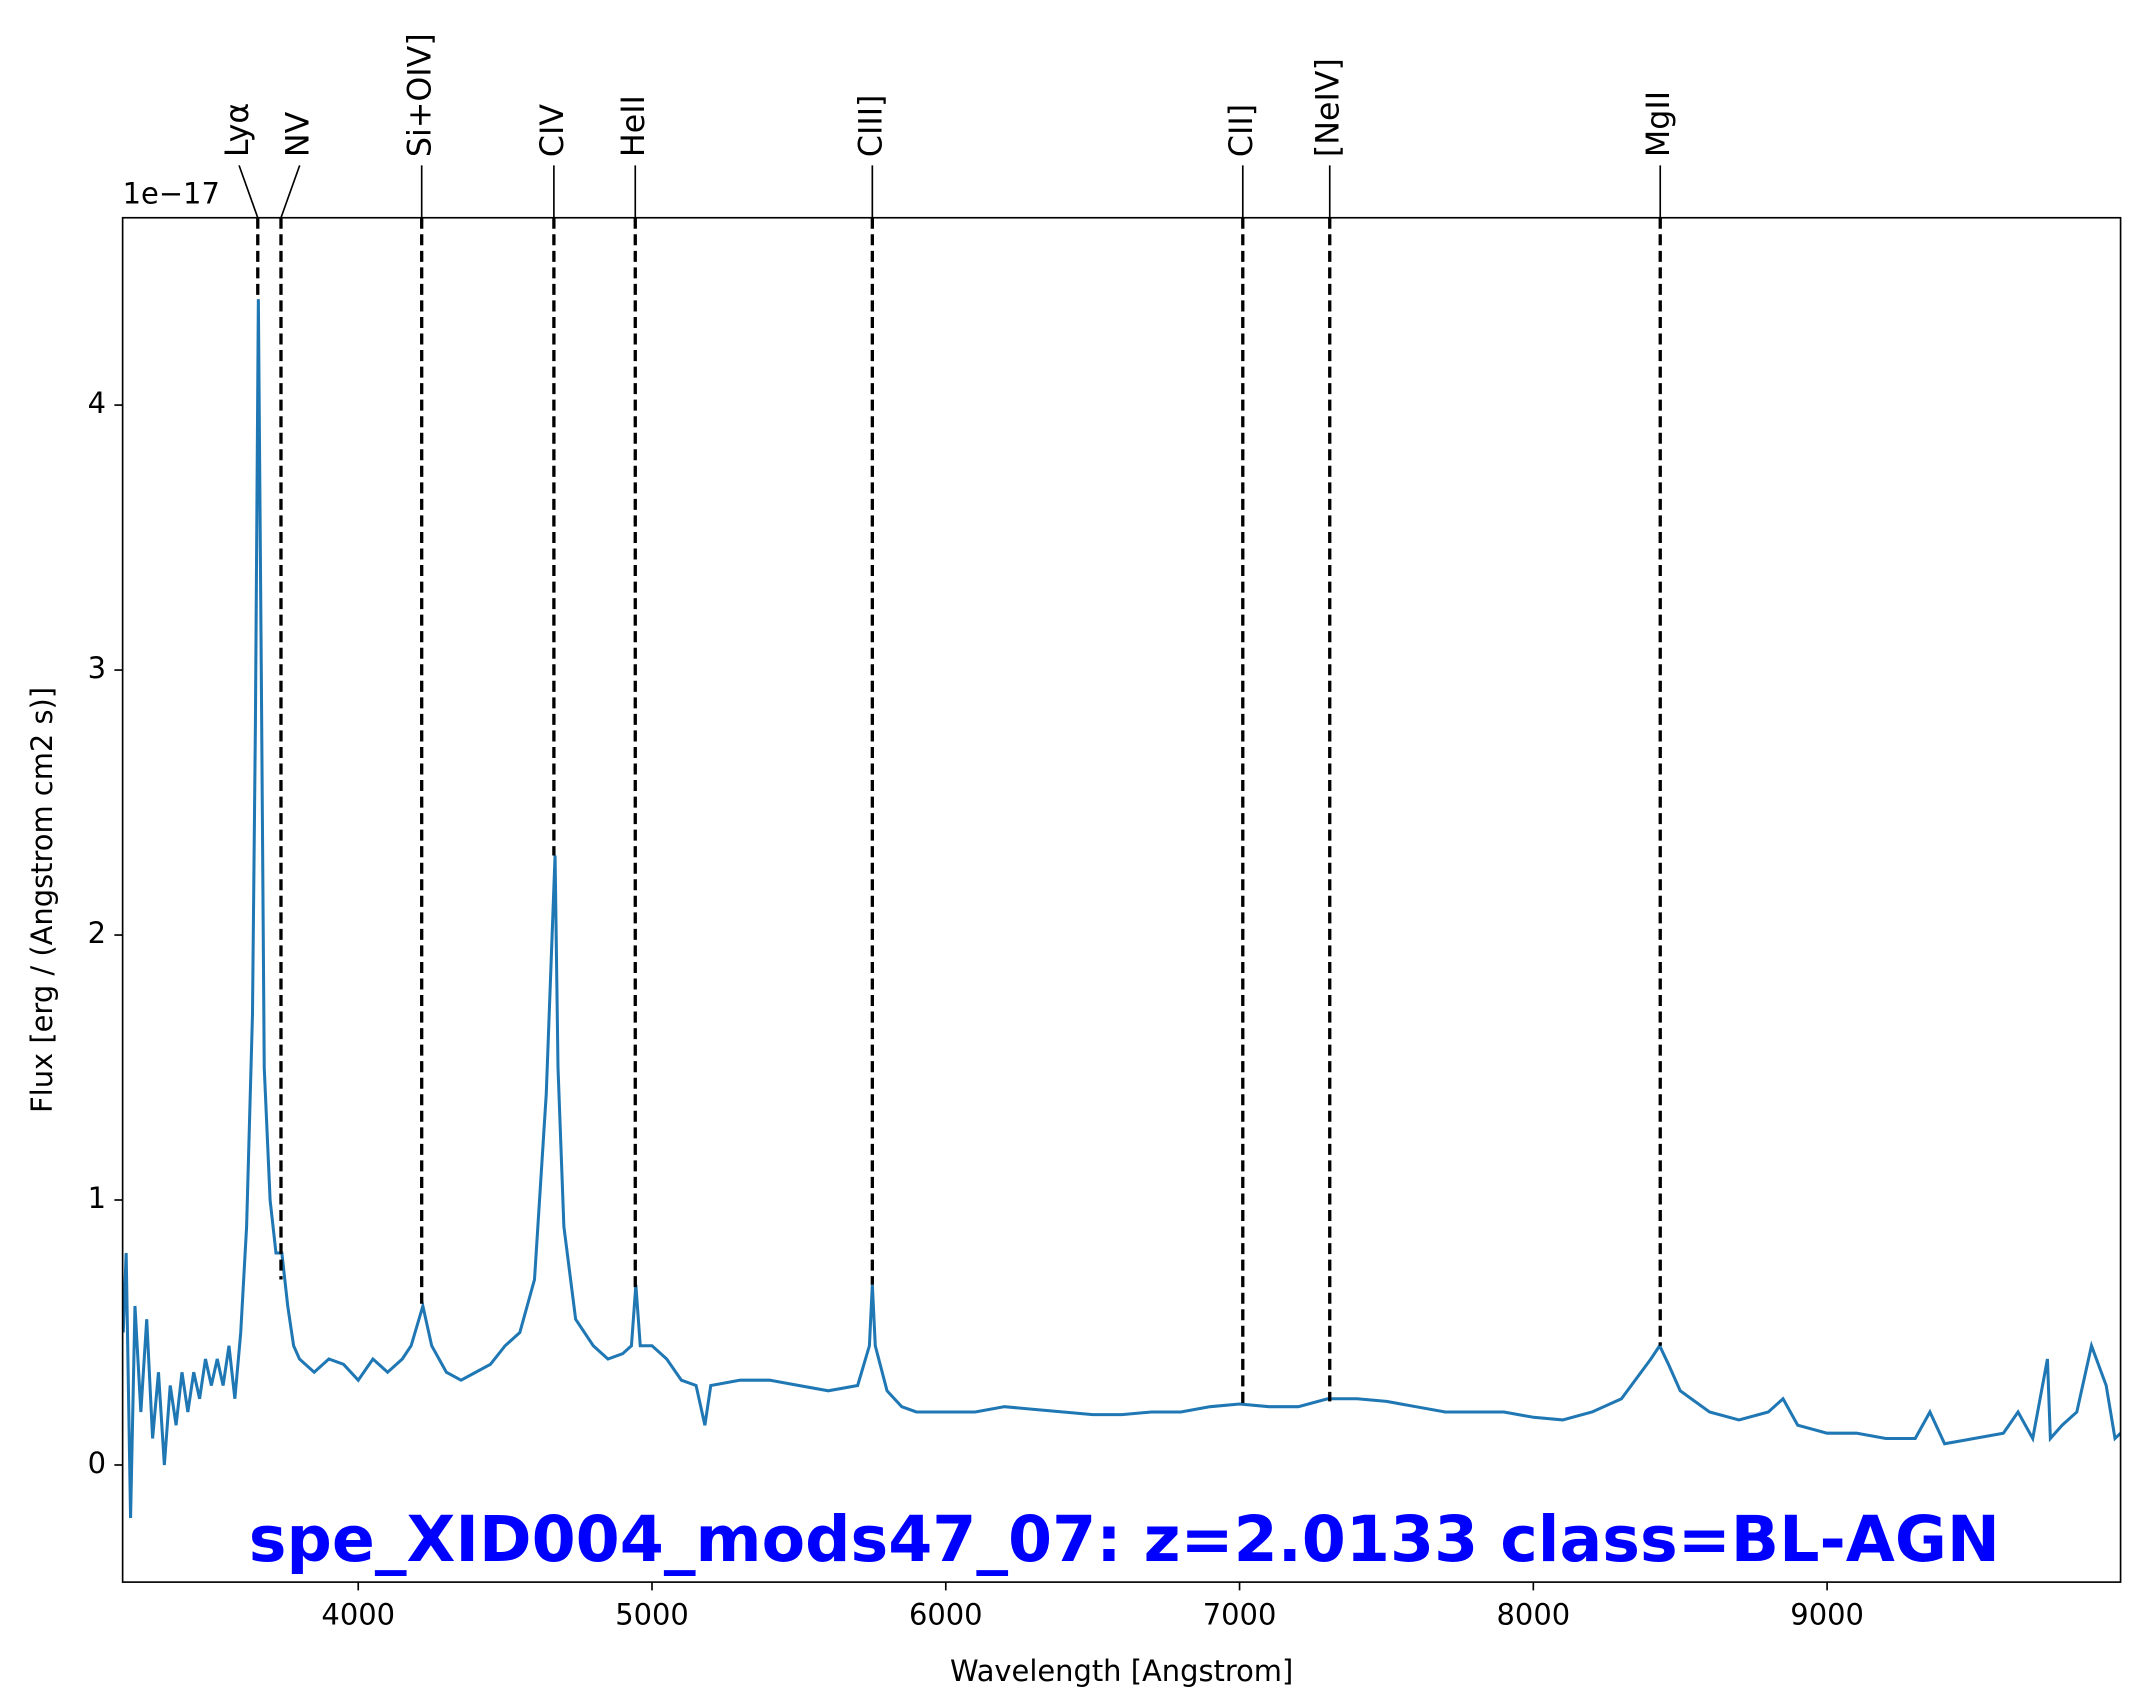 This screenshot has height=1702, width=2144. Describe the element at coordinates (1329, 107) in the screenshot. I see `emission-line-label: [NeIV]` at that location.